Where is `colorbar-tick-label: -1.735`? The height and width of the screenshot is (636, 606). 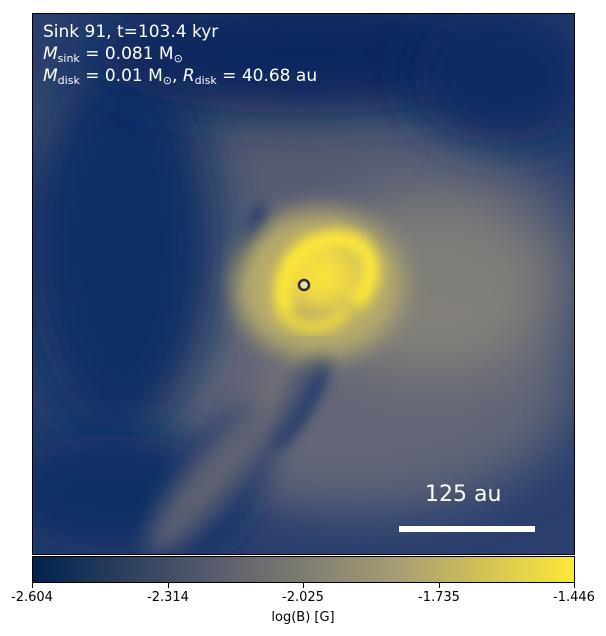 colorbar-tick-label: -1.735 is located at coordinates (439, 597).